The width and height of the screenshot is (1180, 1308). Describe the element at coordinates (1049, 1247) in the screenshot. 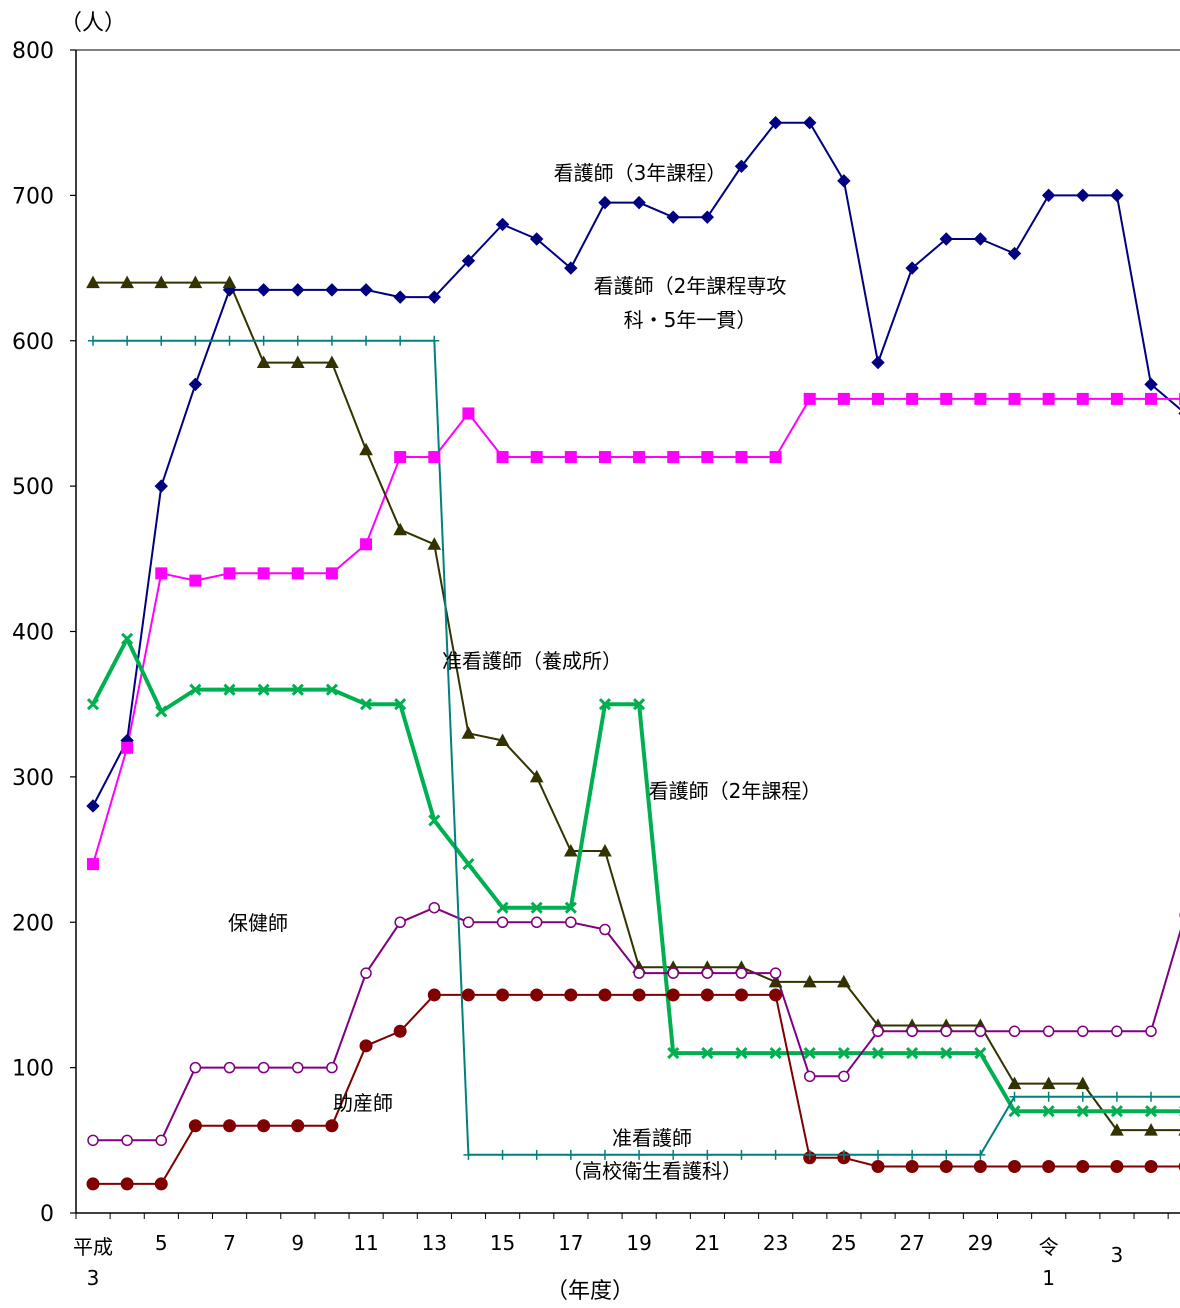

I see `x-tick-label: 令` at that location.